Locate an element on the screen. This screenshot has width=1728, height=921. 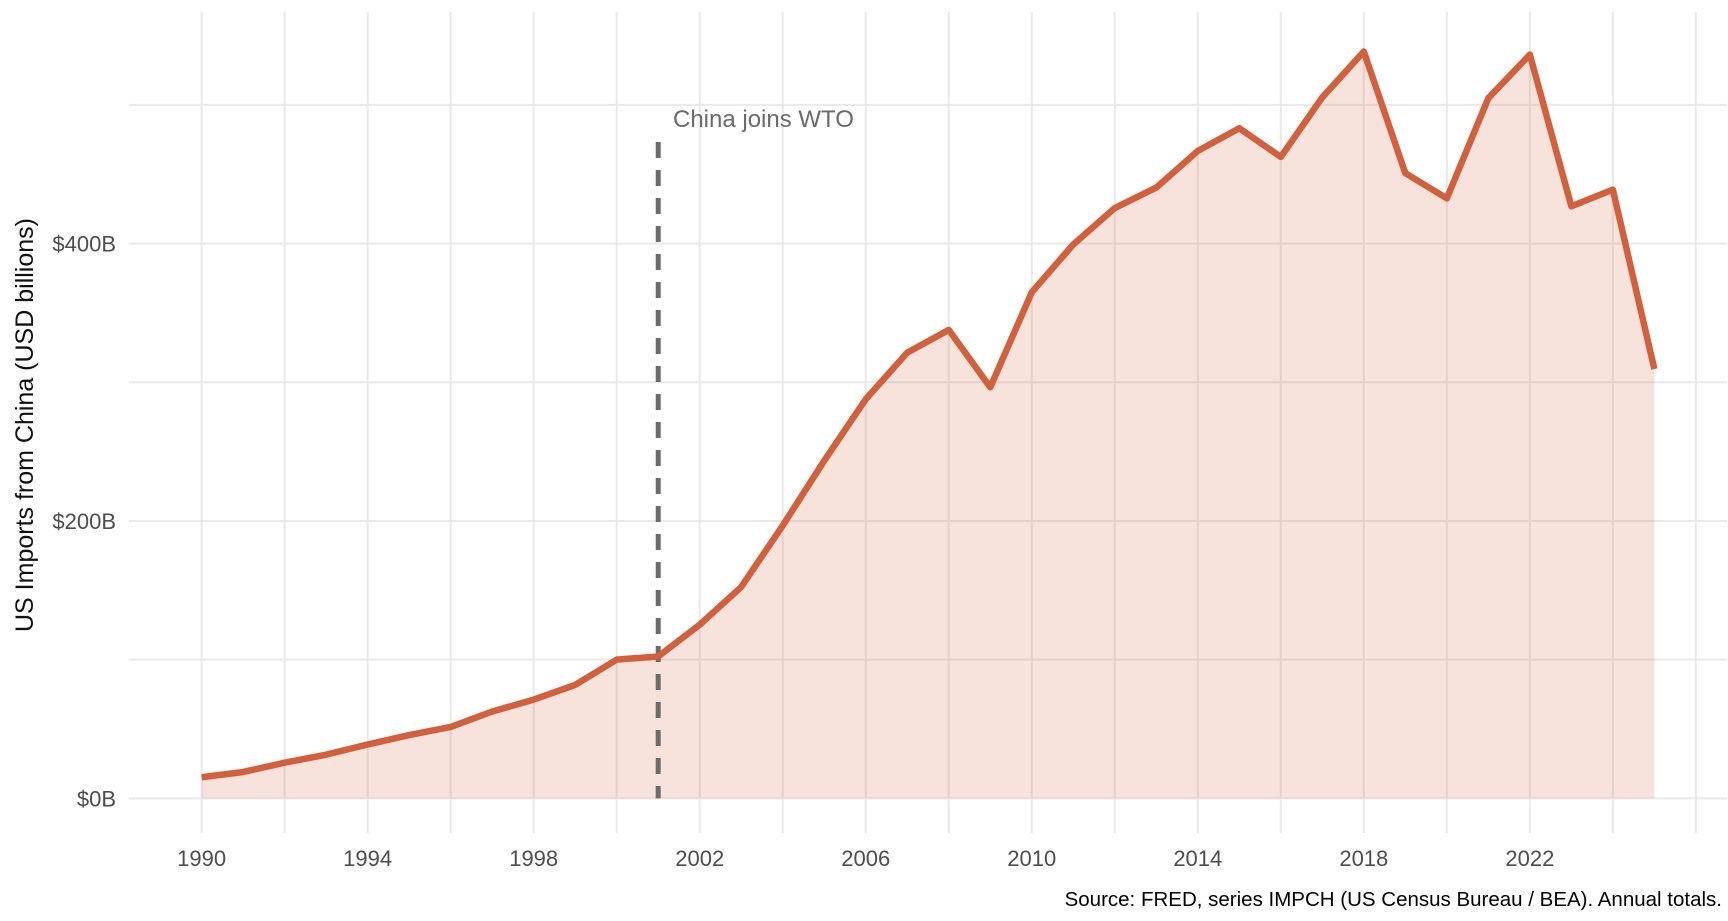
y-axis-title: US Imports from China (USD billions) is located at coordinates (25, 425).